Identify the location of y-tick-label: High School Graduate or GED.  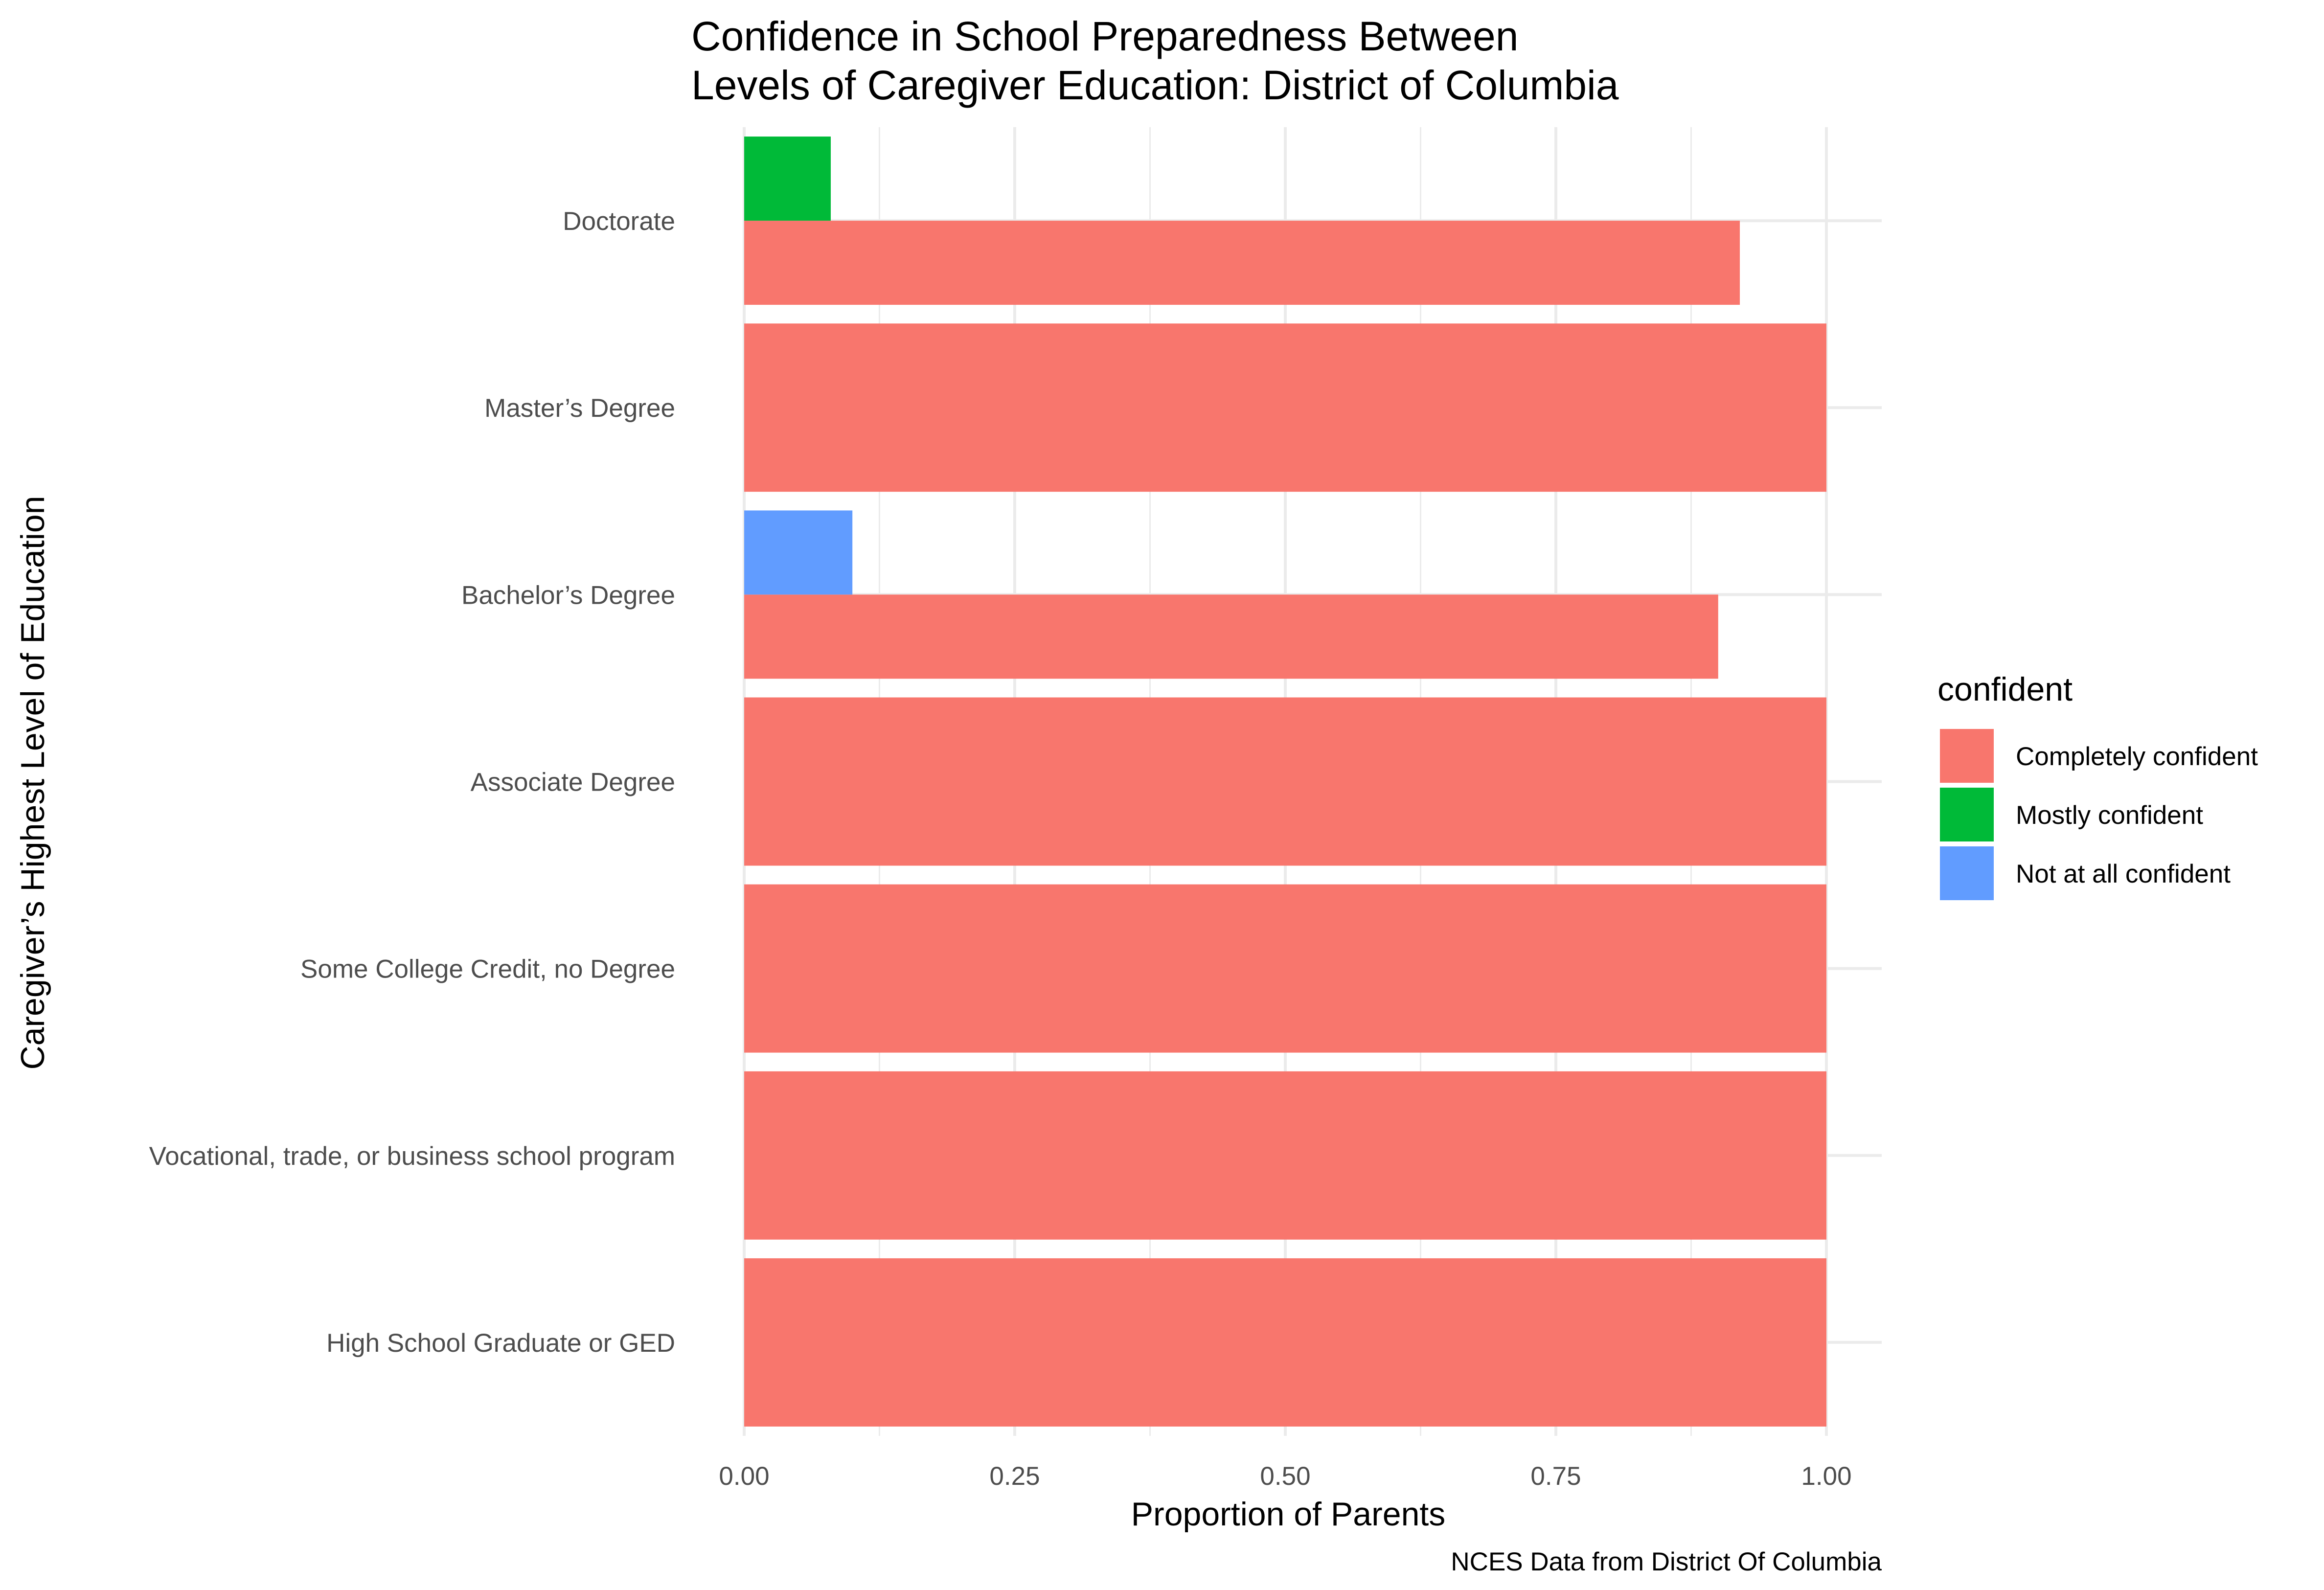
(501, 1344).